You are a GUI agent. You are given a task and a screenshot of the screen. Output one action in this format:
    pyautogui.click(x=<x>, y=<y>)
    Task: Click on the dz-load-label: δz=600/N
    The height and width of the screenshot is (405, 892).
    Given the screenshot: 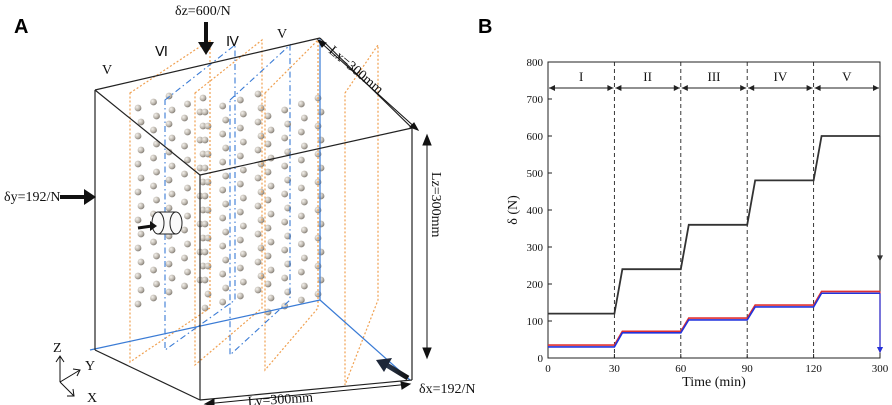 What is the action you would take?
    pyautogui.click(x=203, y=11)
    